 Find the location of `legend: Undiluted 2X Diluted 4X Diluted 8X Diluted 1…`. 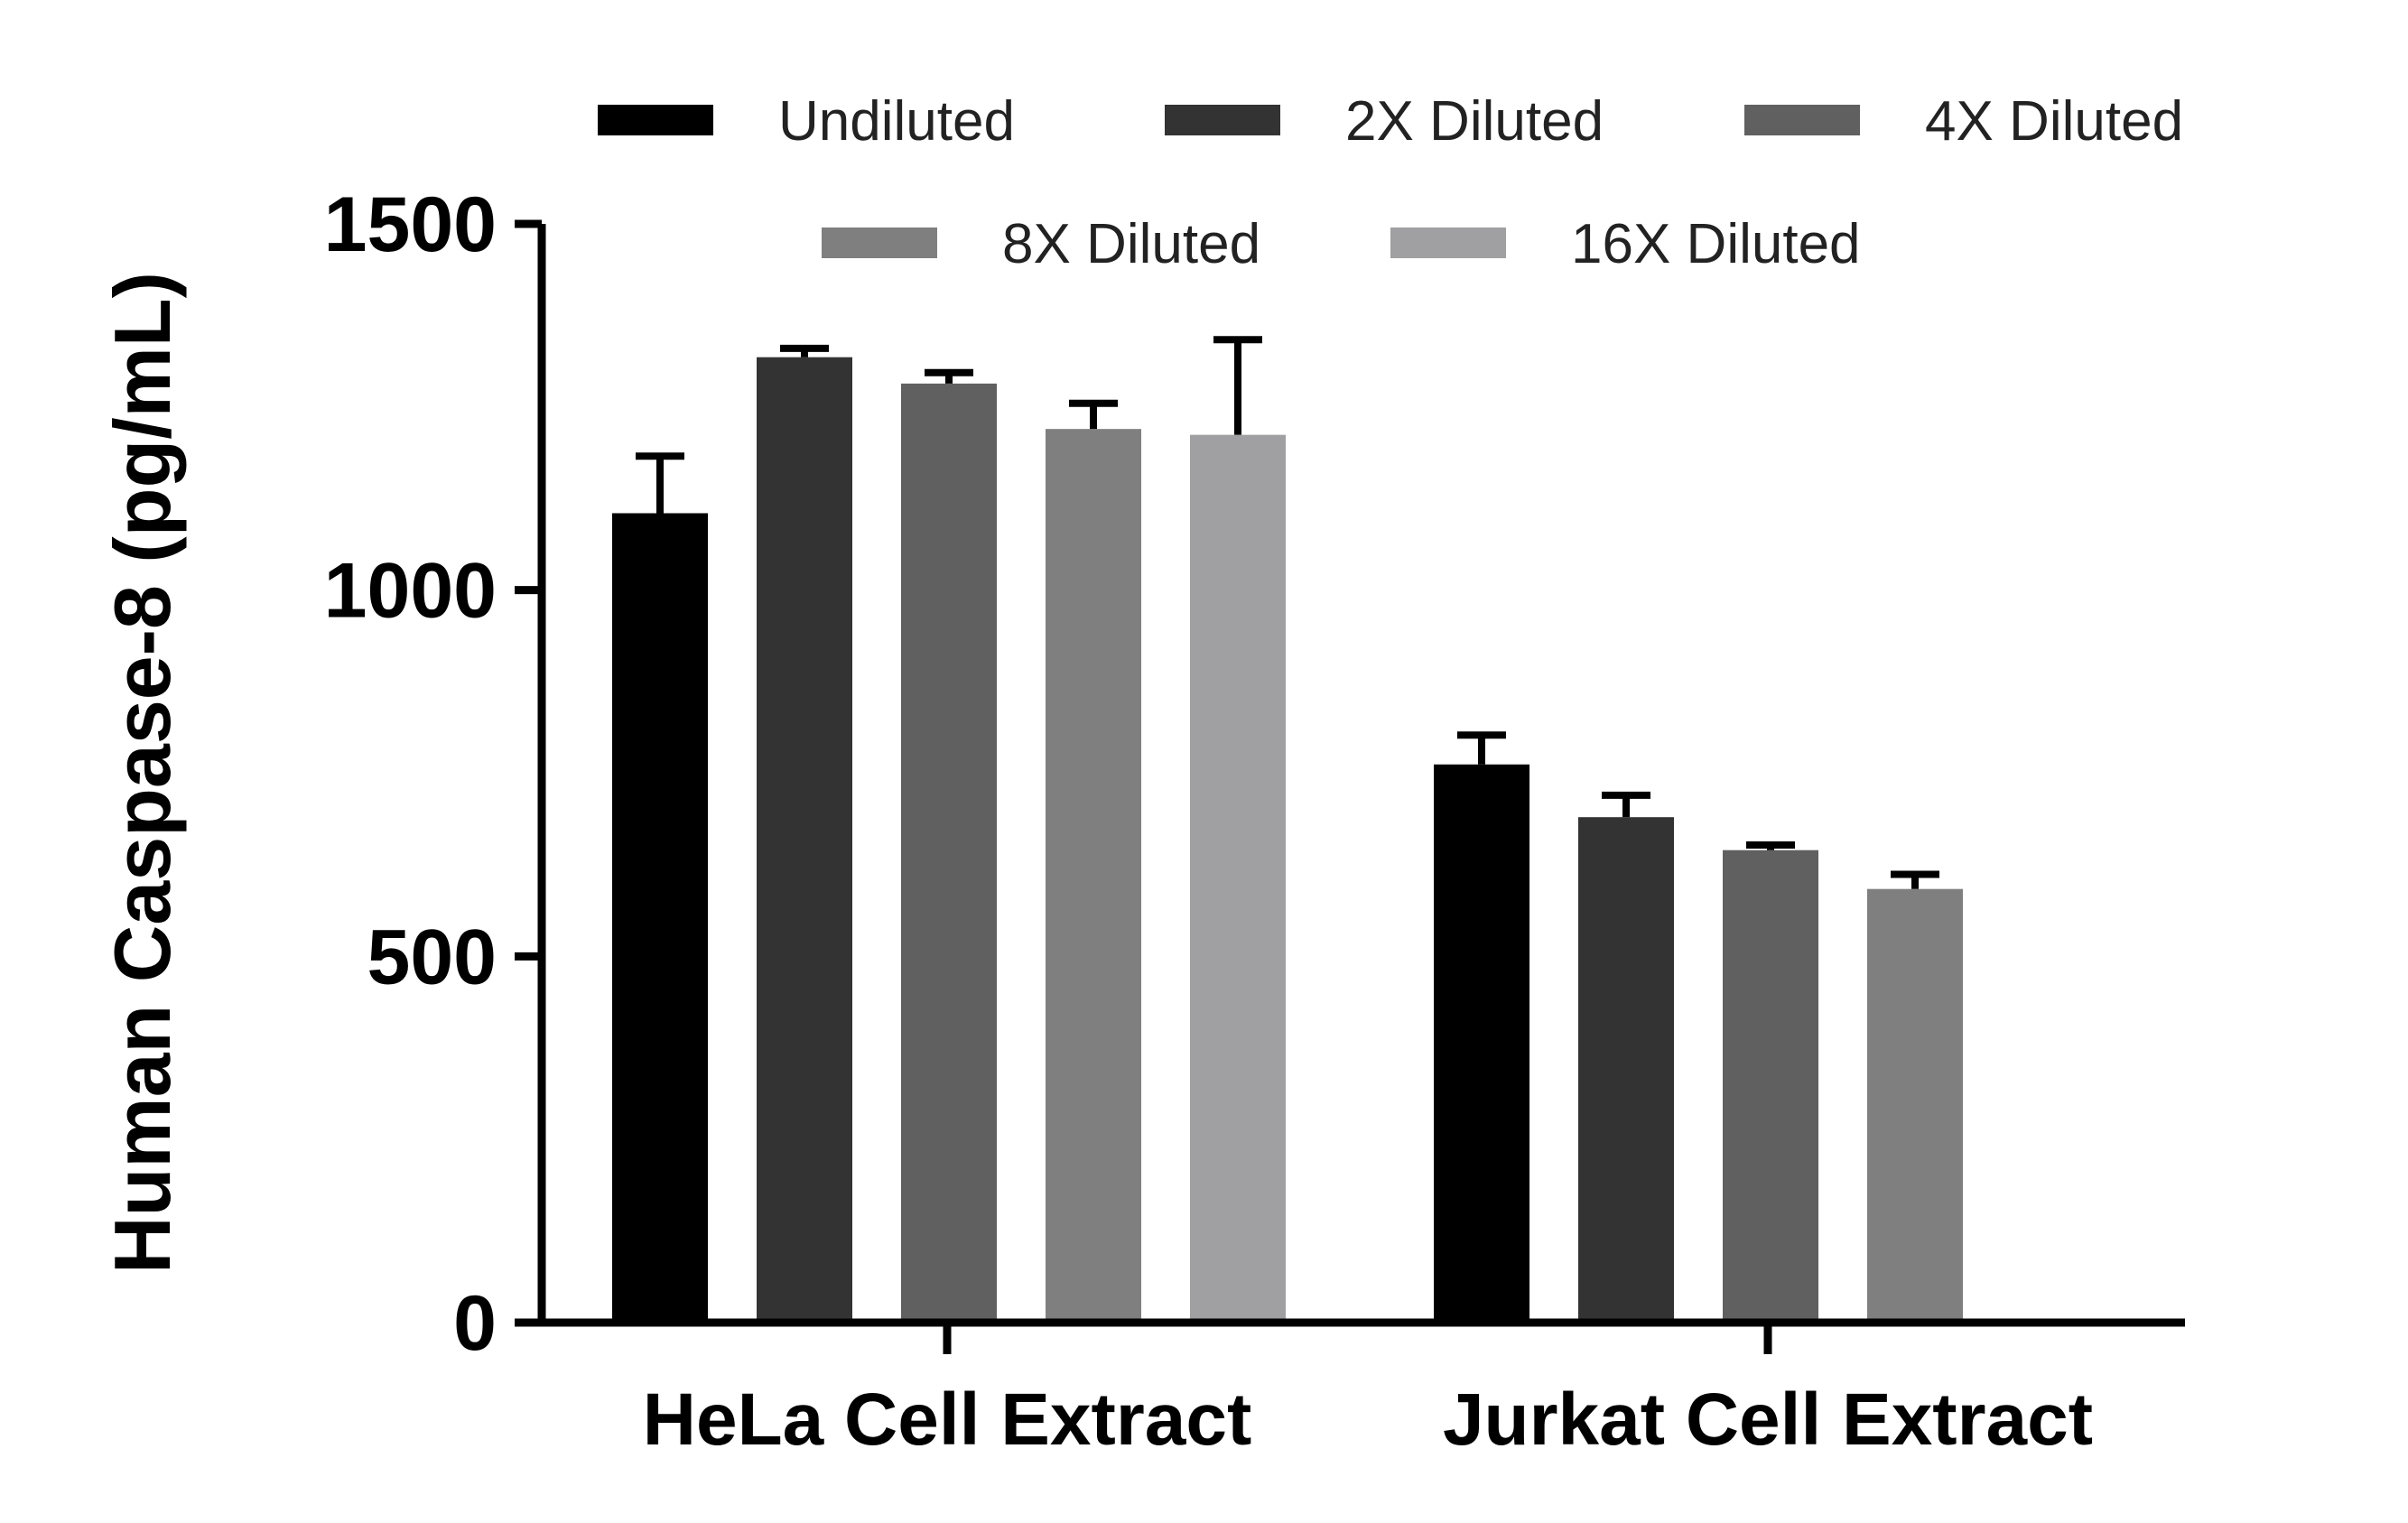

legend: Undiluted 2X Diluted 4X Diluted 8X Diluted 1… is located at coordinates (1390, 182).